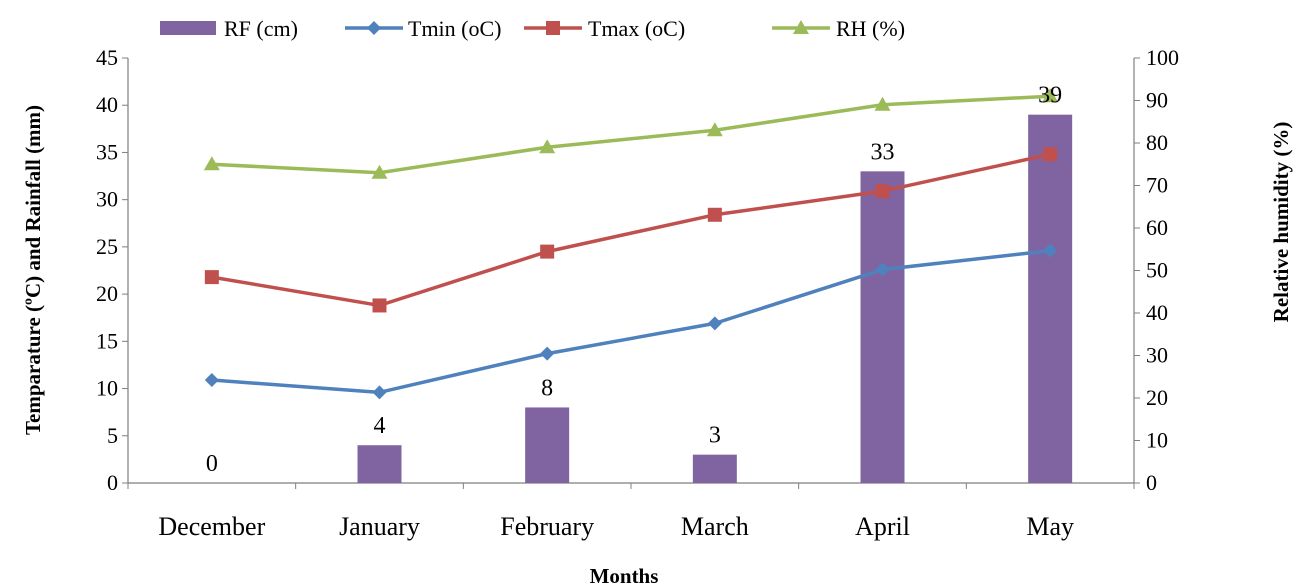 Image resolution: width=1300 pixels, height=586 pixels. Describe the element at coordinates (715, 436) in the screenshot. I see `bar-data-label: 3` at that location.